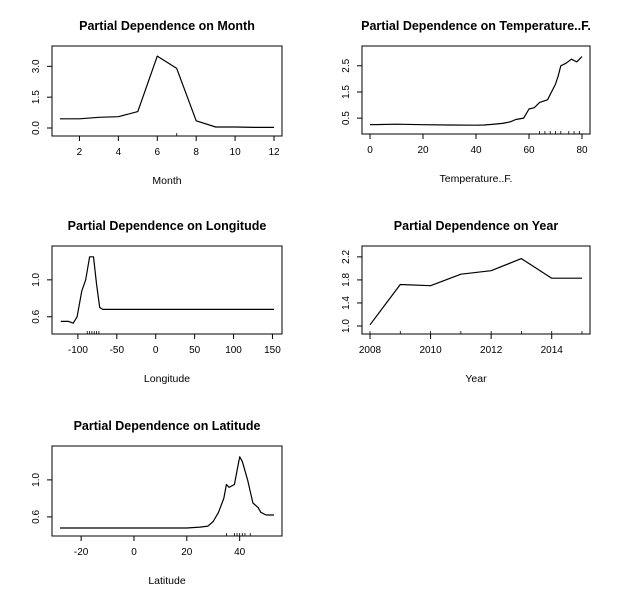 The width and height of the screenshot is (618, 600). Describe the element at coordinates (476, 379) in the screenshot. I see `x-axis-label: Year` at that location.